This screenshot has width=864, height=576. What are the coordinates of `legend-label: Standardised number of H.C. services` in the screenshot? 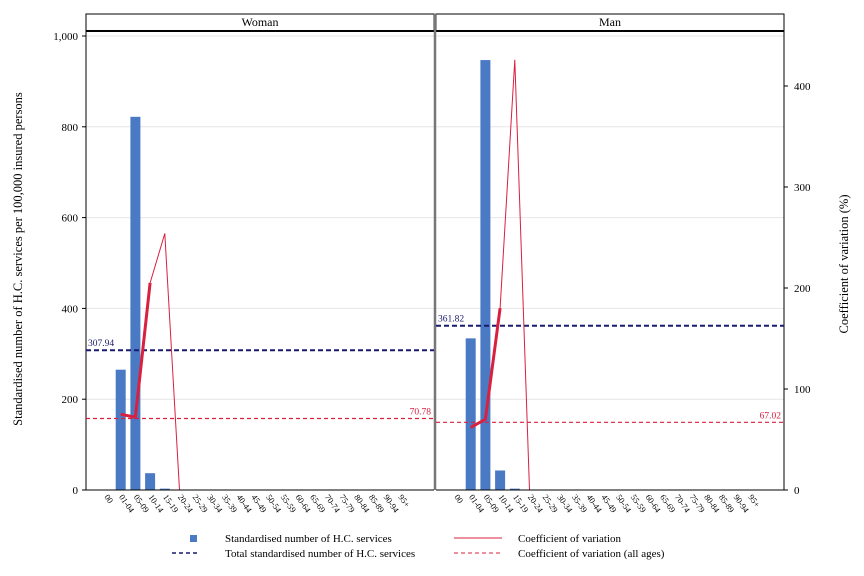 It's located at (308, 539).